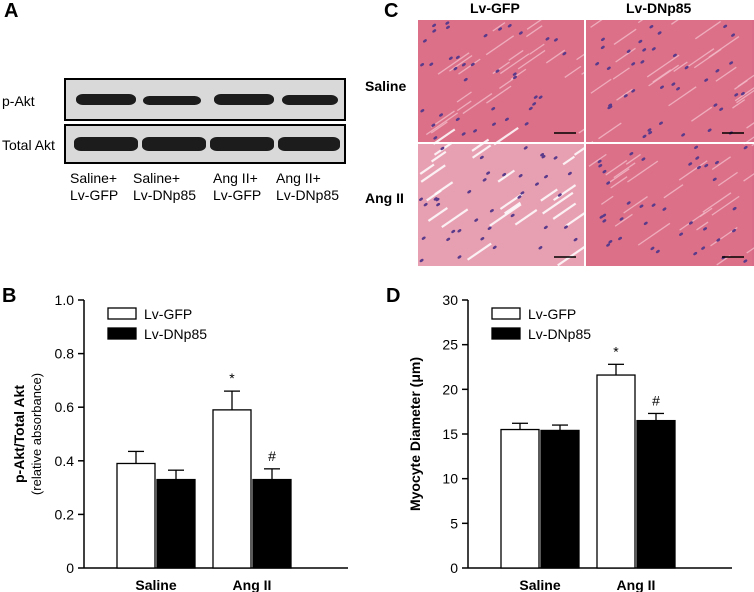 This screenshot has height=592, width=754. I want to click on y-tick-label: 0.6, so click(65, 407).